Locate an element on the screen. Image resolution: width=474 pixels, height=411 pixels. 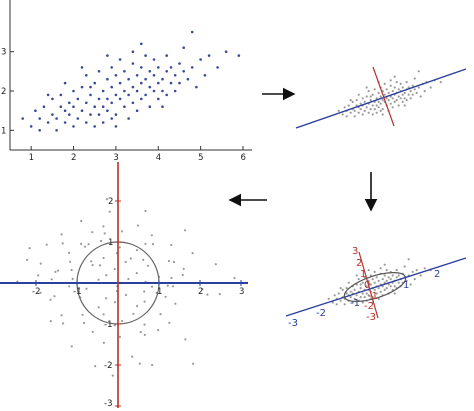
panel-d-x-tick-3: 3 is located at coordinates (241, 292).